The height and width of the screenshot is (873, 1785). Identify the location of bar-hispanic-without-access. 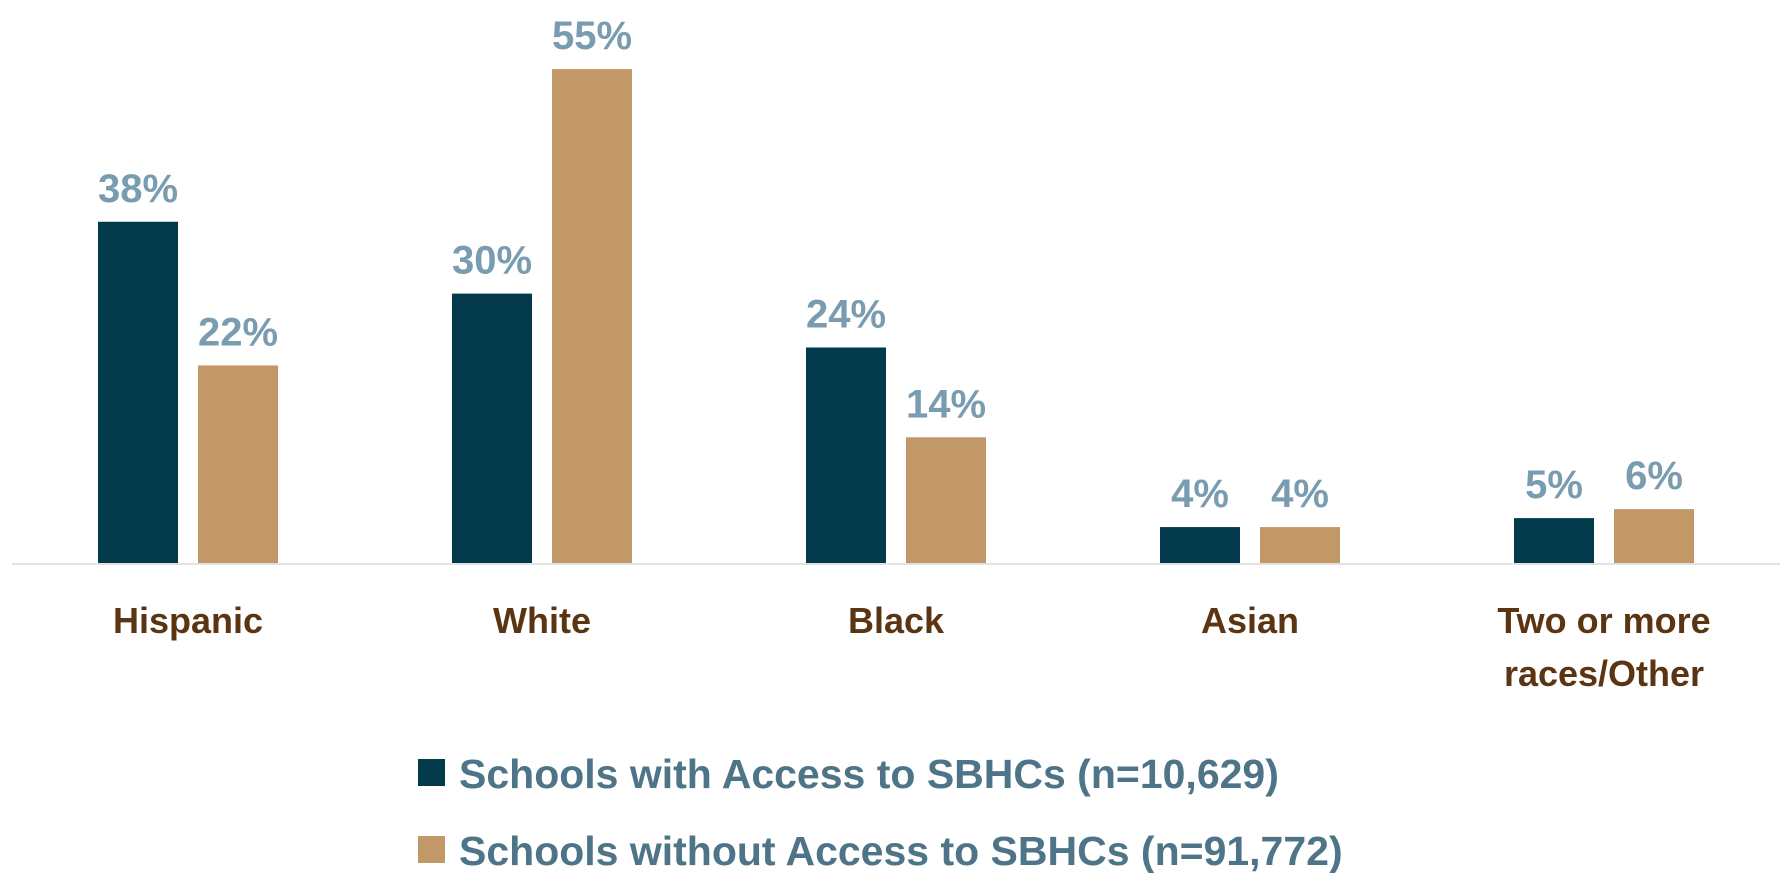
(238, 464).